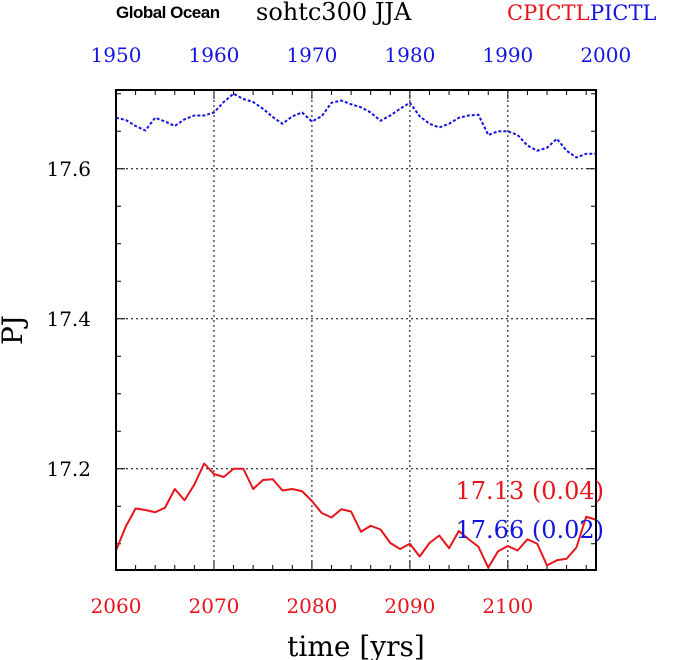  What do you see at coordinates (530, 491) in the screenshot?
I see `stats-label-cpictl: 17.13 (0.04)` at bounding box center [530, 491].